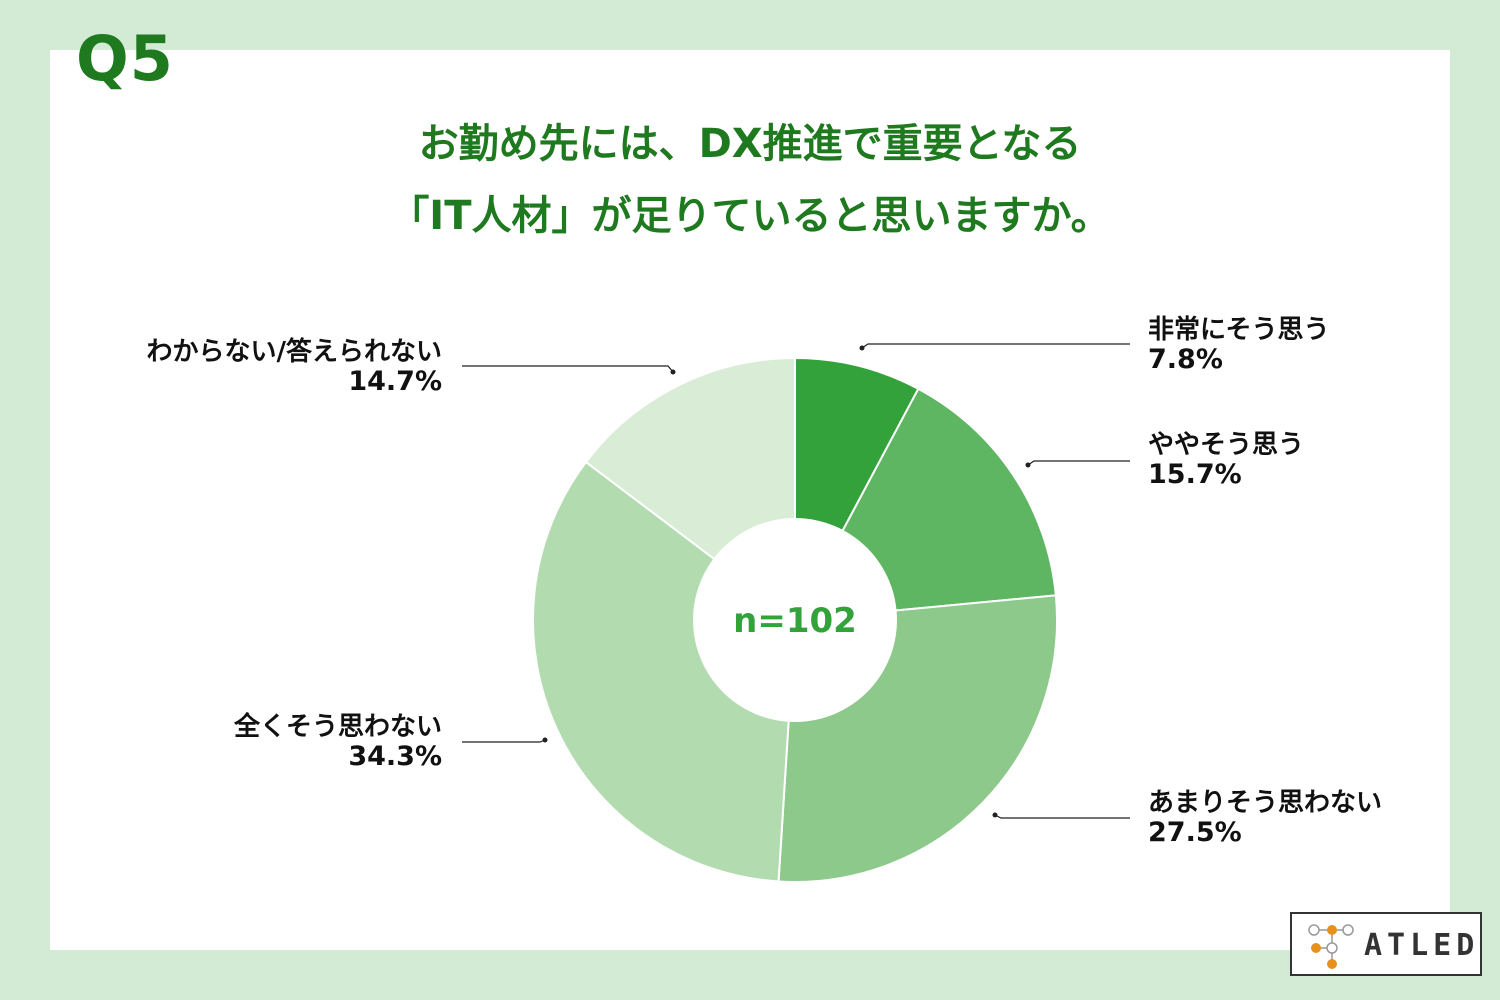 This screenshot has height=1000, width=1500. Describe the element at coordinates (1185, 359) in the screenshot. I see `slice-label-0-value: 7.8%` at that location.